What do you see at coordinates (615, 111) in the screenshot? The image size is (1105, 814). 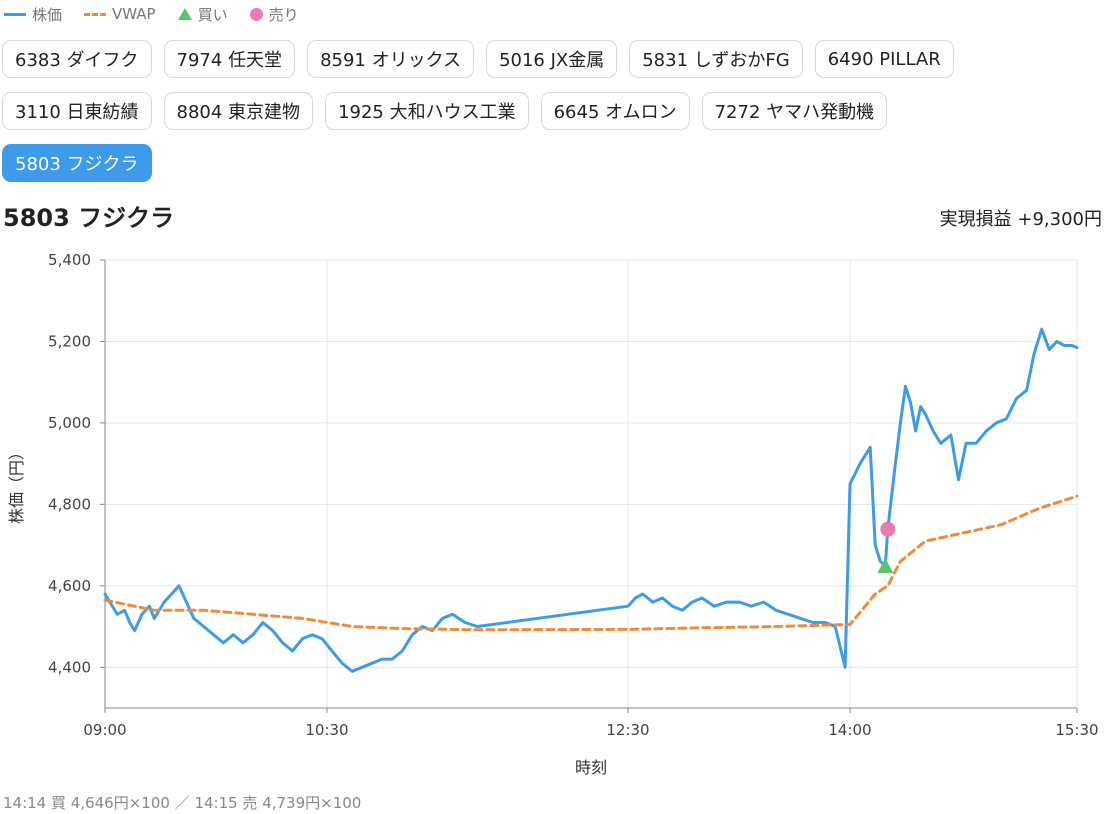 I see `stock-chip: 6645 オムロン` at bounding box center [615, 111].